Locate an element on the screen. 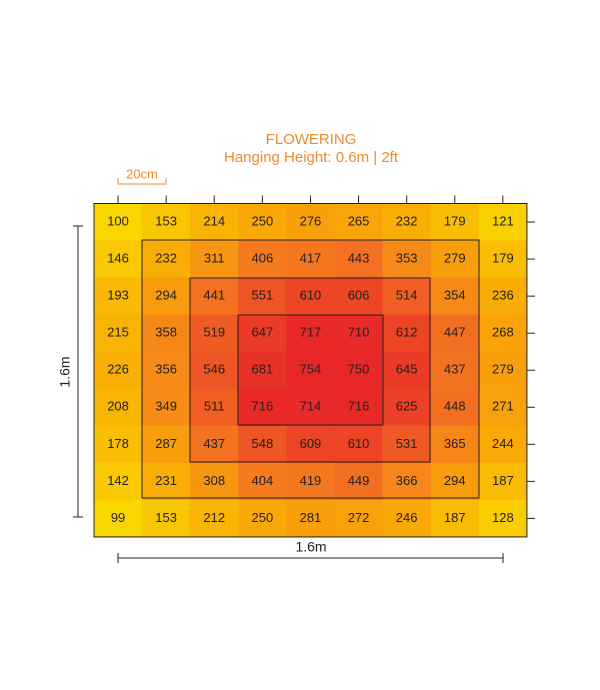 The height and width of the screenshot is (690, 600). cell-value: 681 is located at coordinates (262, 369).